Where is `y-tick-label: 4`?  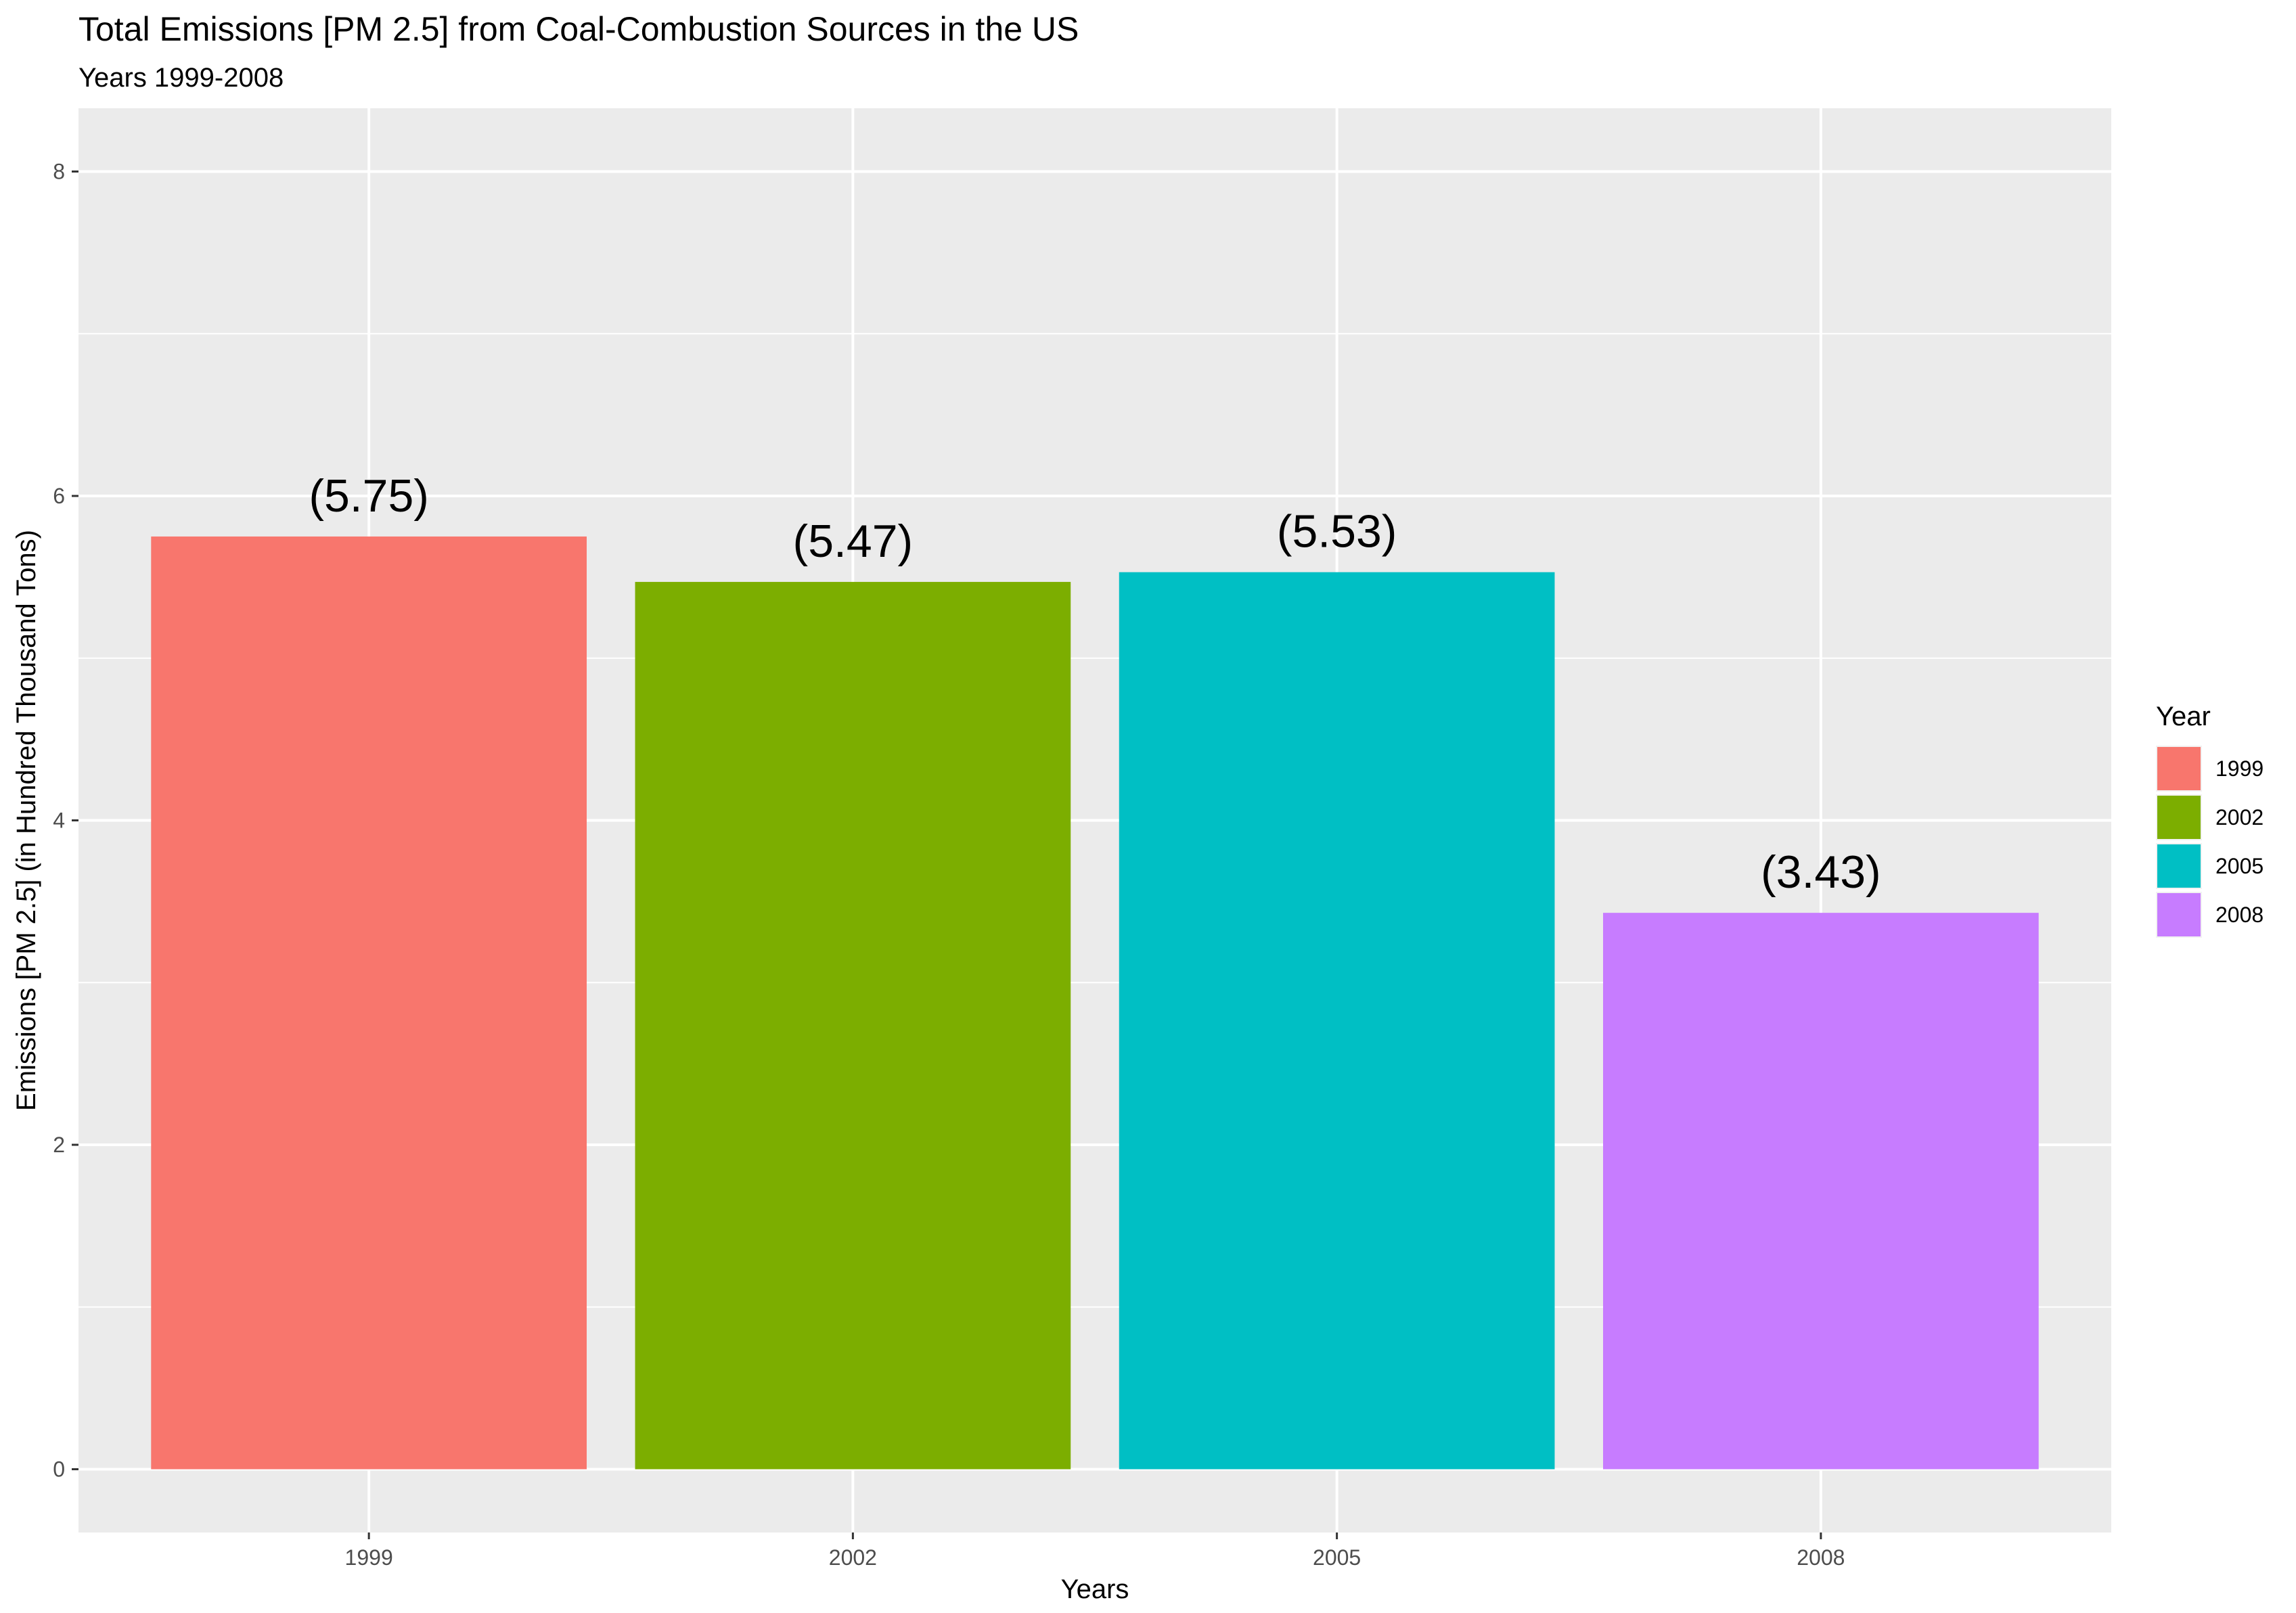 y-tick-label: 4 is located at coordinates (59, 821).